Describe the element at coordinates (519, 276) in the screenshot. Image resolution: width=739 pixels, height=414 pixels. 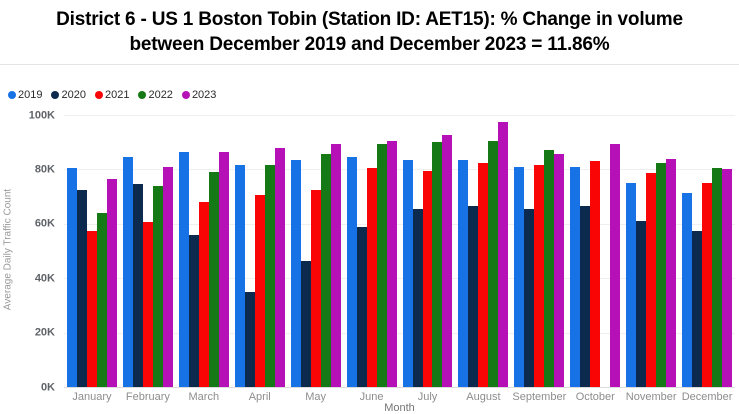
I see `bar-2019-september` at that location.